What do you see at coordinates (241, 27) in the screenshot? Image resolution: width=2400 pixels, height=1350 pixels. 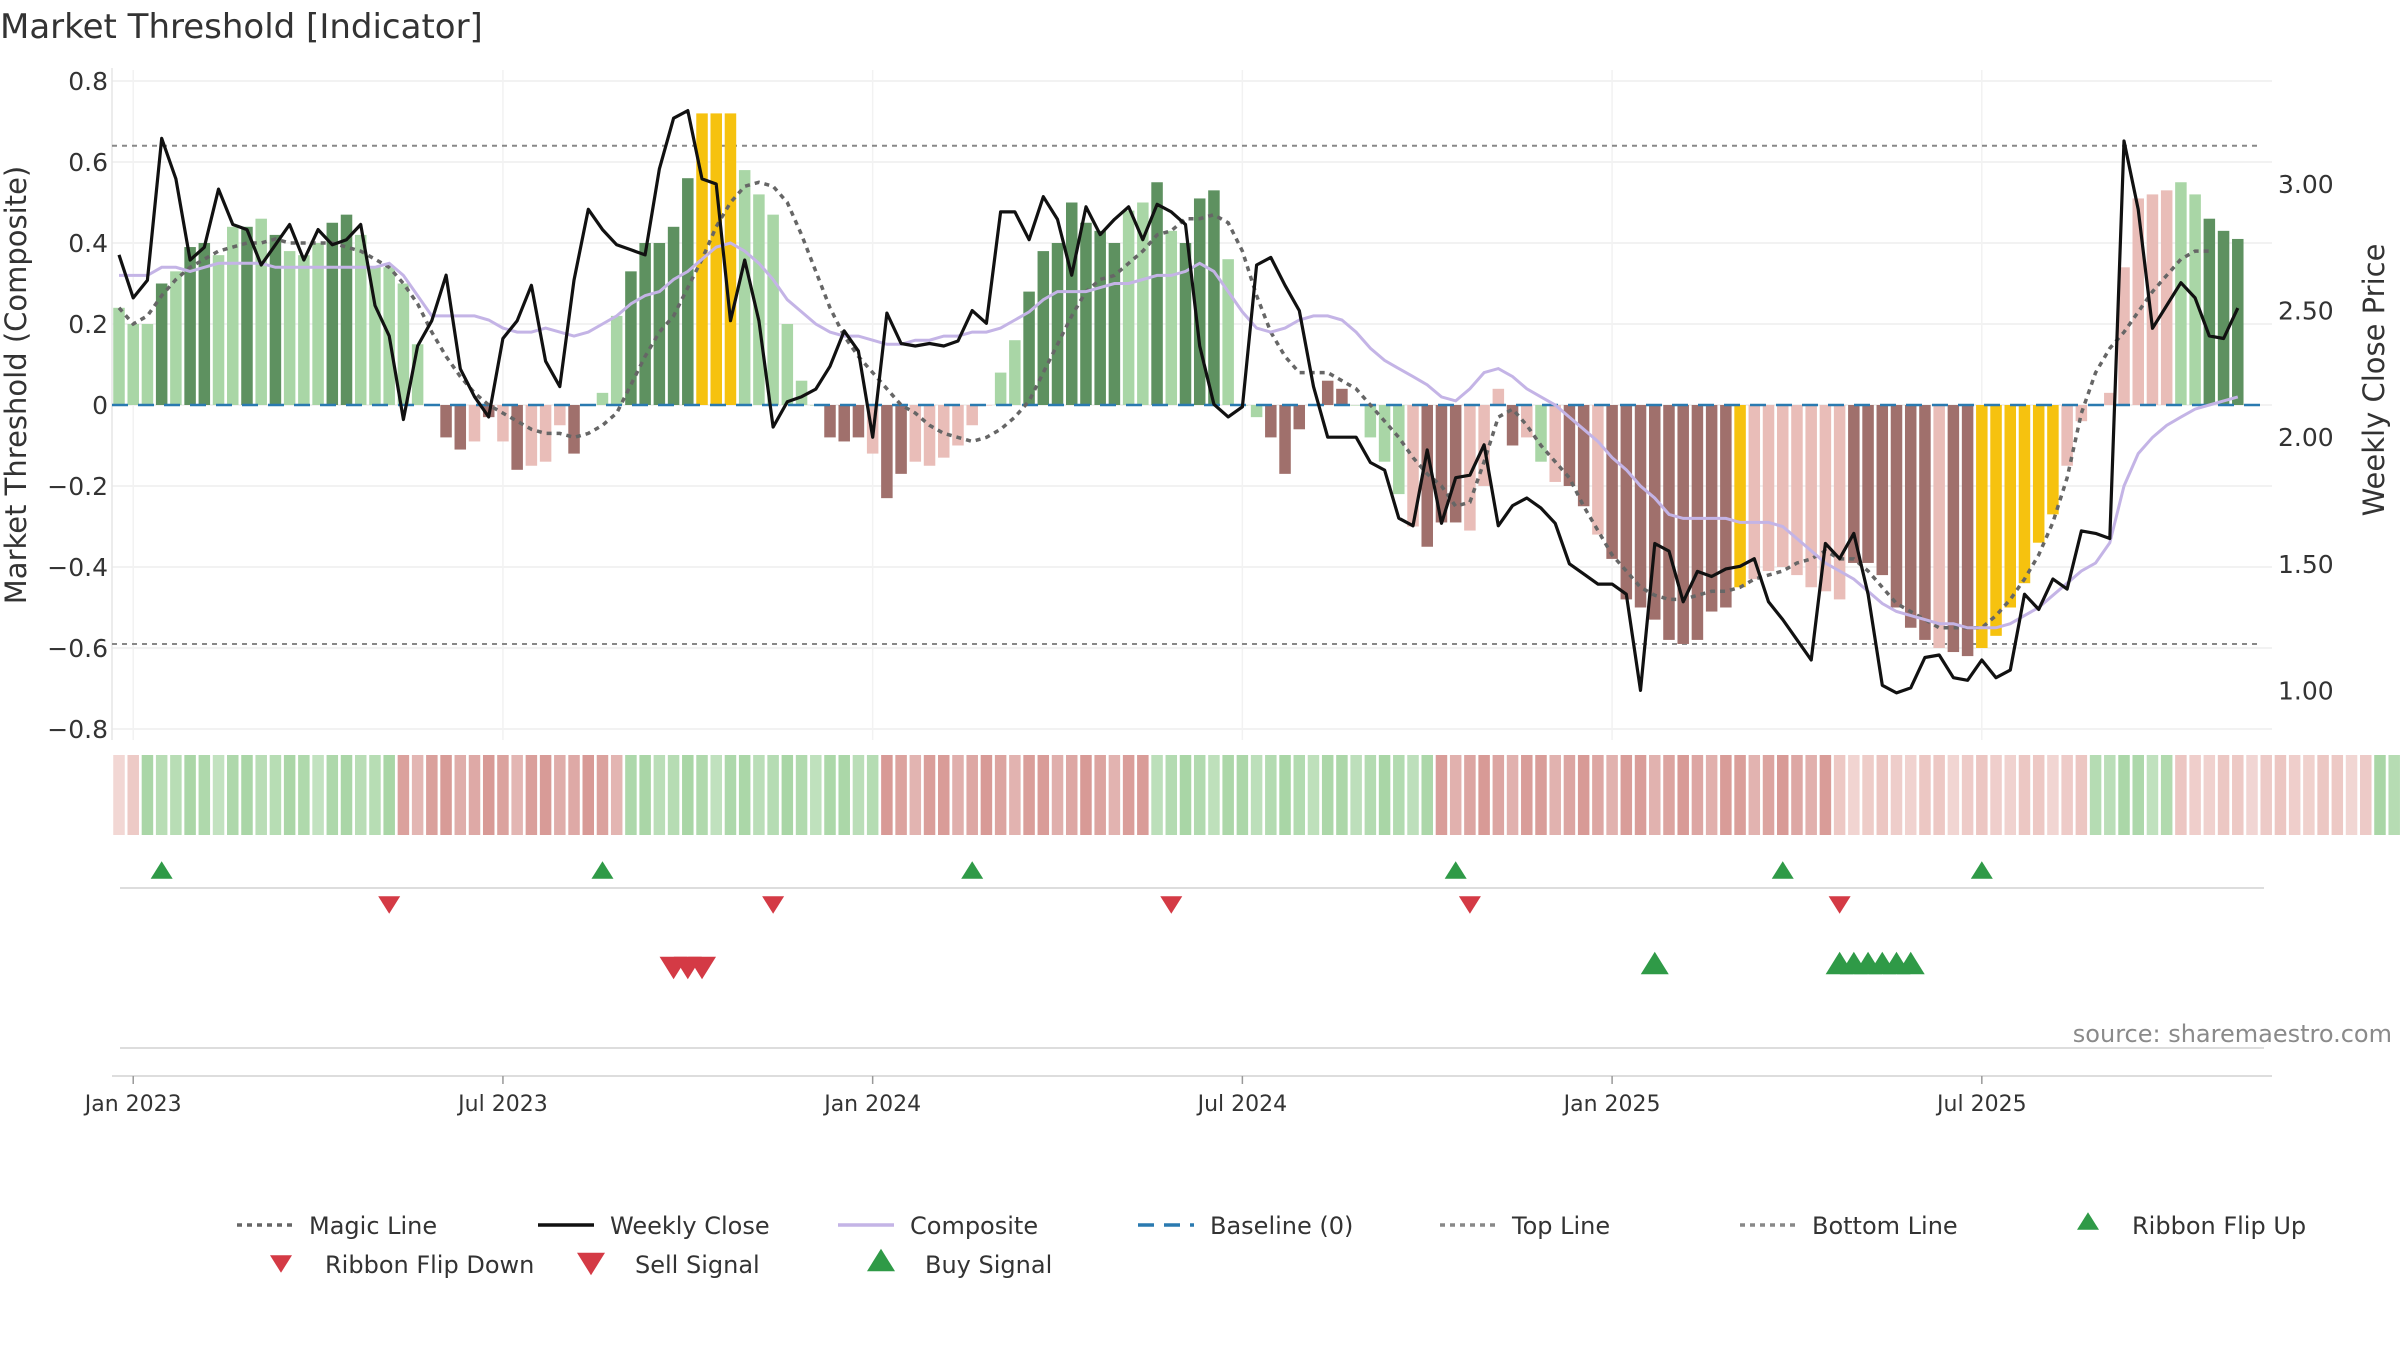 I see `chart-title: Market Threshold [Indicator]` at bounding box center [241, 27].